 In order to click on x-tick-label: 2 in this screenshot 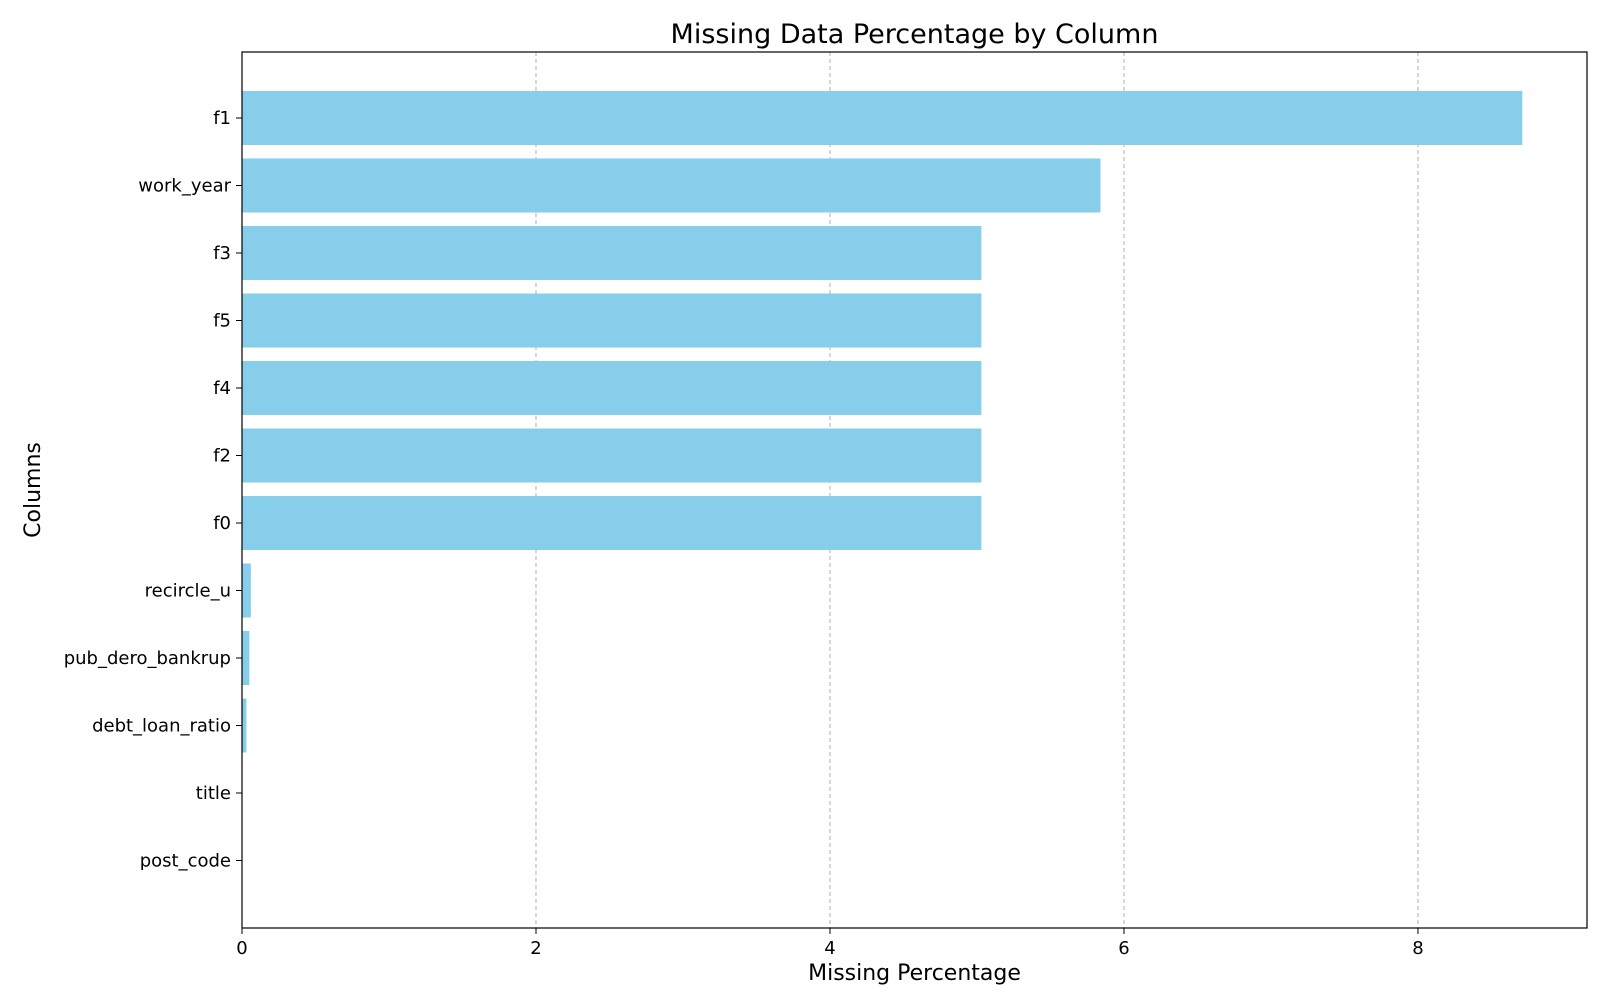, I will do `click(535, 948)`.